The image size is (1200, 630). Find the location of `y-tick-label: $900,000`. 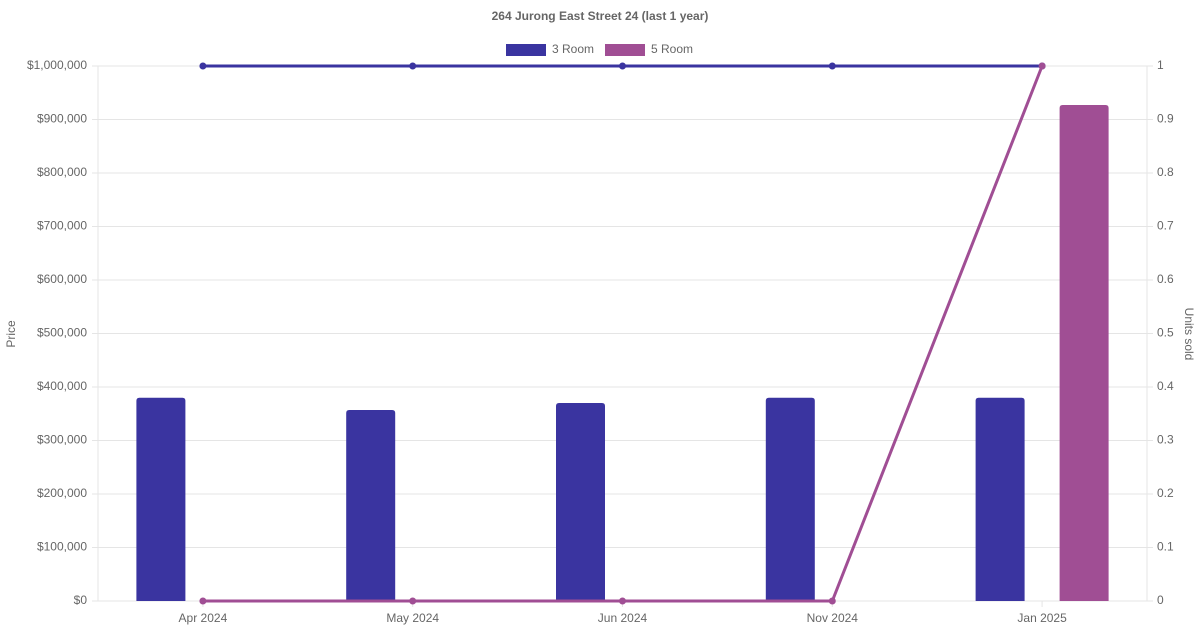

y-tick-label: $900,000 is located at coordinates (62, 119).